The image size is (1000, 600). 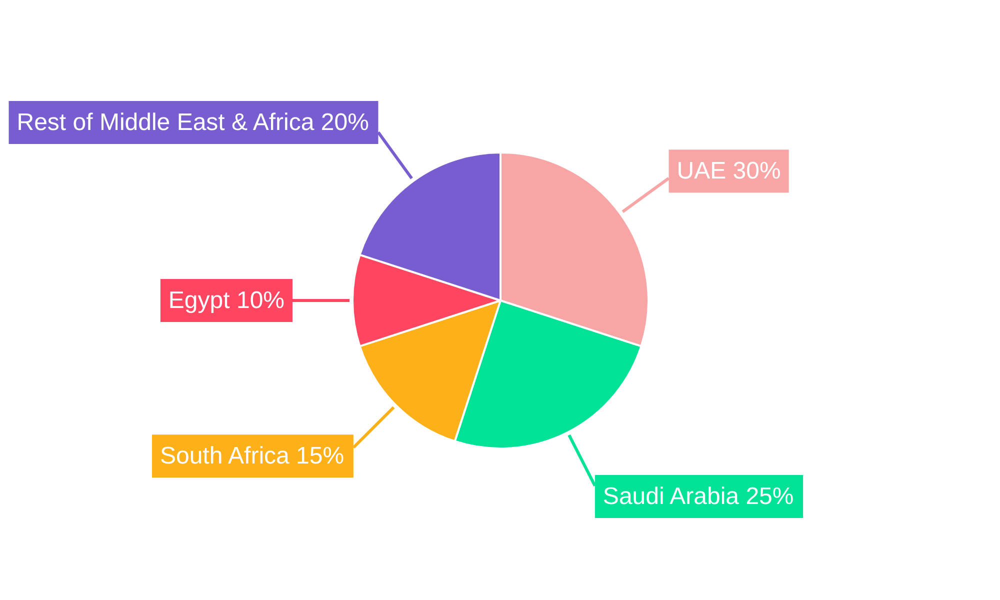 I want to click on slice-label: Egypt 10%, so click(x=226, y=300).